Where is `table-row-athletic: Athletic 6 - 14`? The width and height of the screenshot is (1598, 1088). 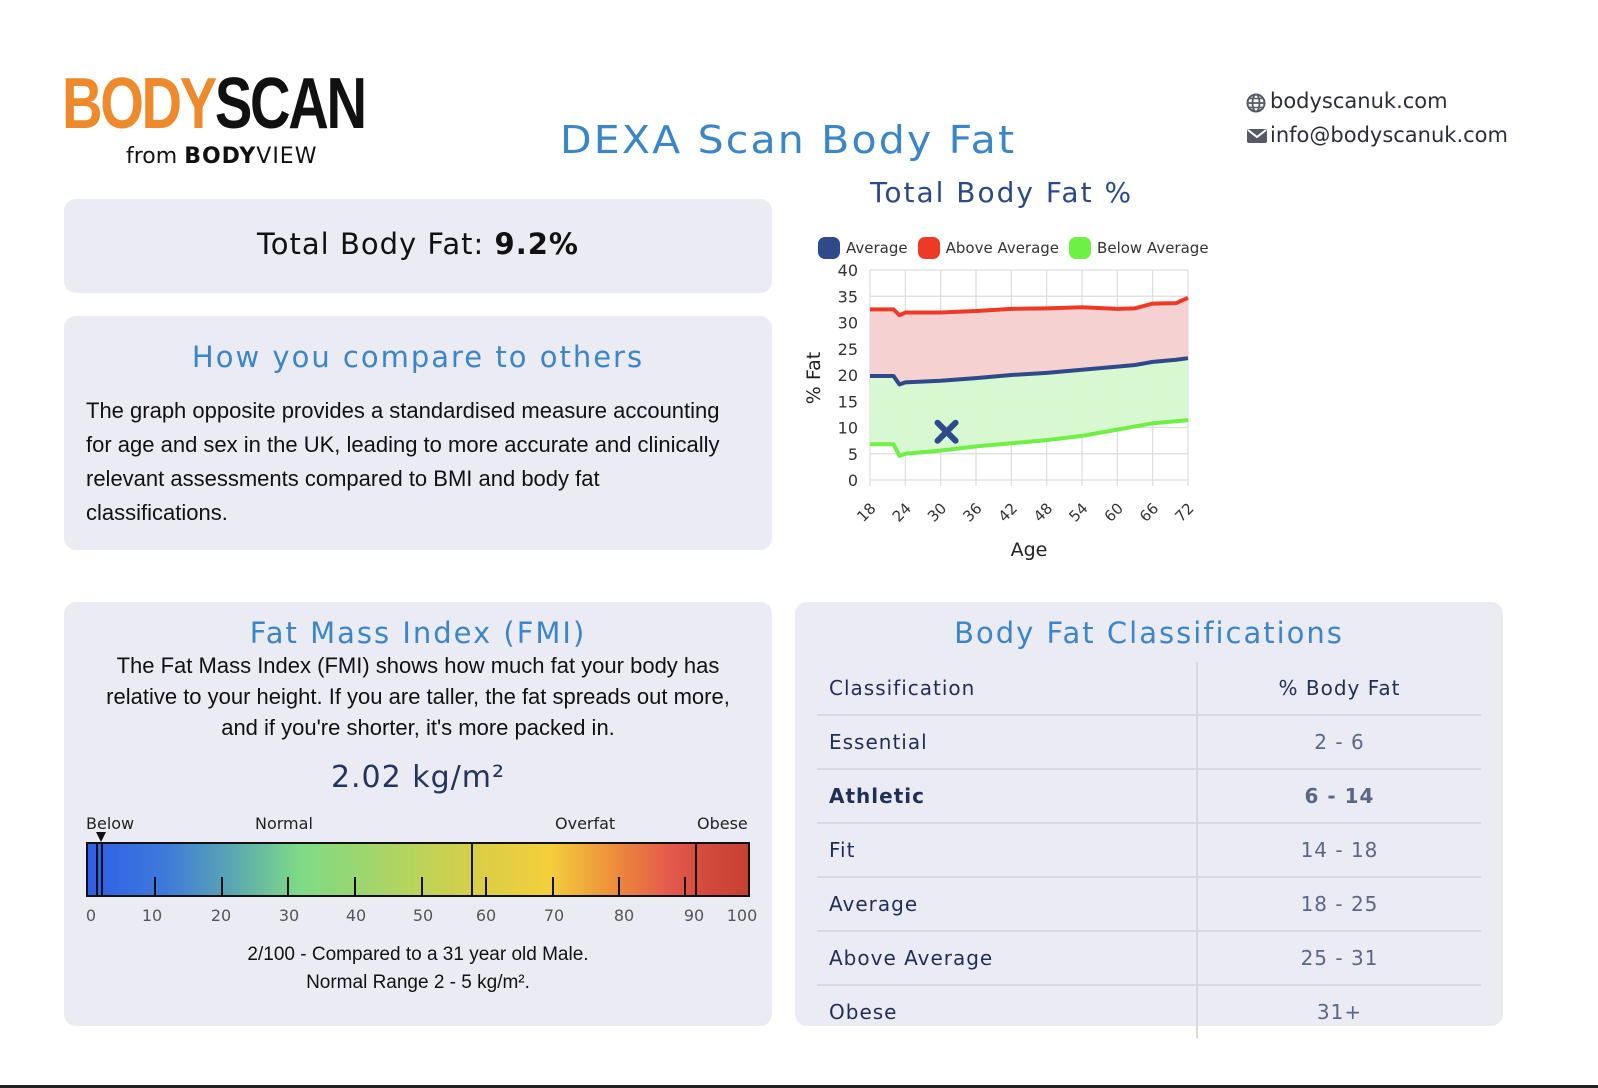 table-row-athletic: Athletic 6 - 14 is located at coordinates (1149, 796).